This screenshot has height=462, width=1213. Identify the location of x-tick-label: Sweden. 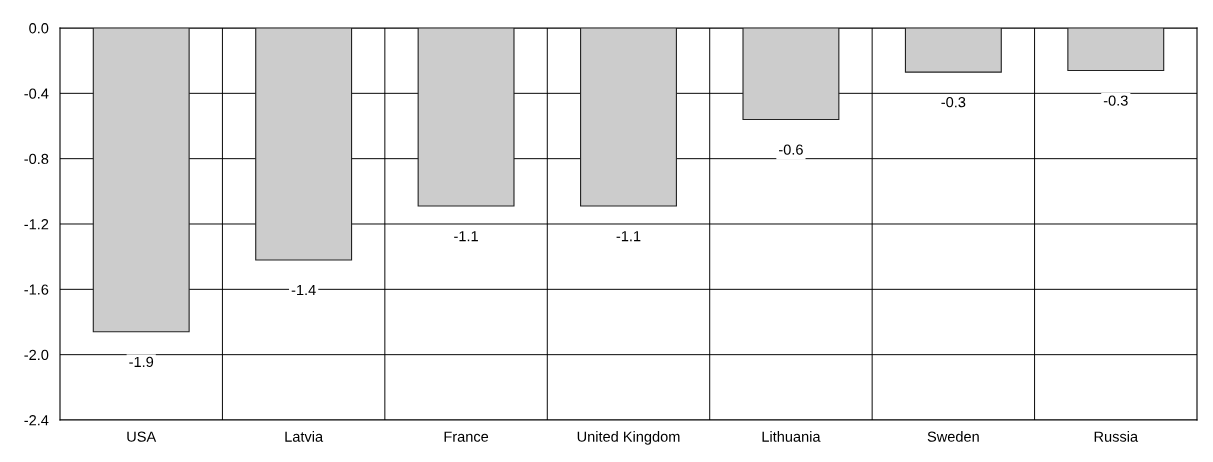
(953, 436).